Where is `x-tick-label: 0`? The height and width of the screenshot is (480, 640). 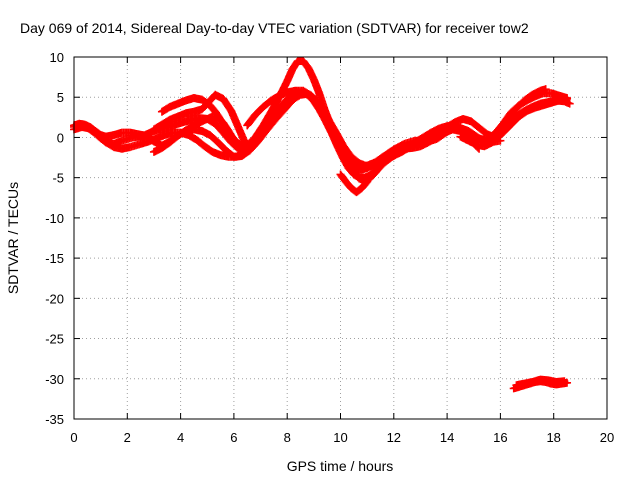 x-tick-label: 0 is located at coordinates (73, 437).